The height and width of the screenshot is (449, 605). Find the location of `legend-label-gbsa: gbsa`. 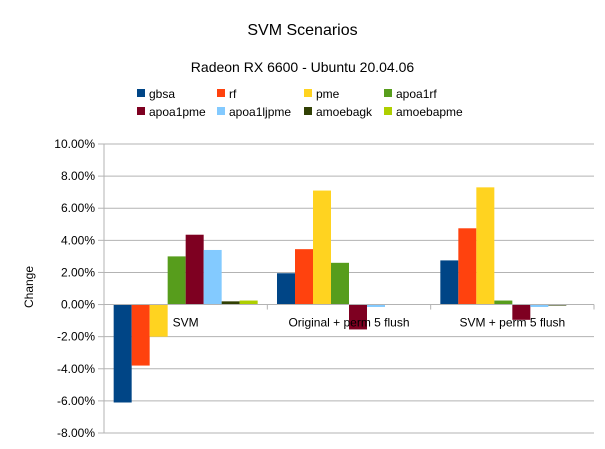

legend-label-gbsa: gbsa is located at coordinates (162, 94).